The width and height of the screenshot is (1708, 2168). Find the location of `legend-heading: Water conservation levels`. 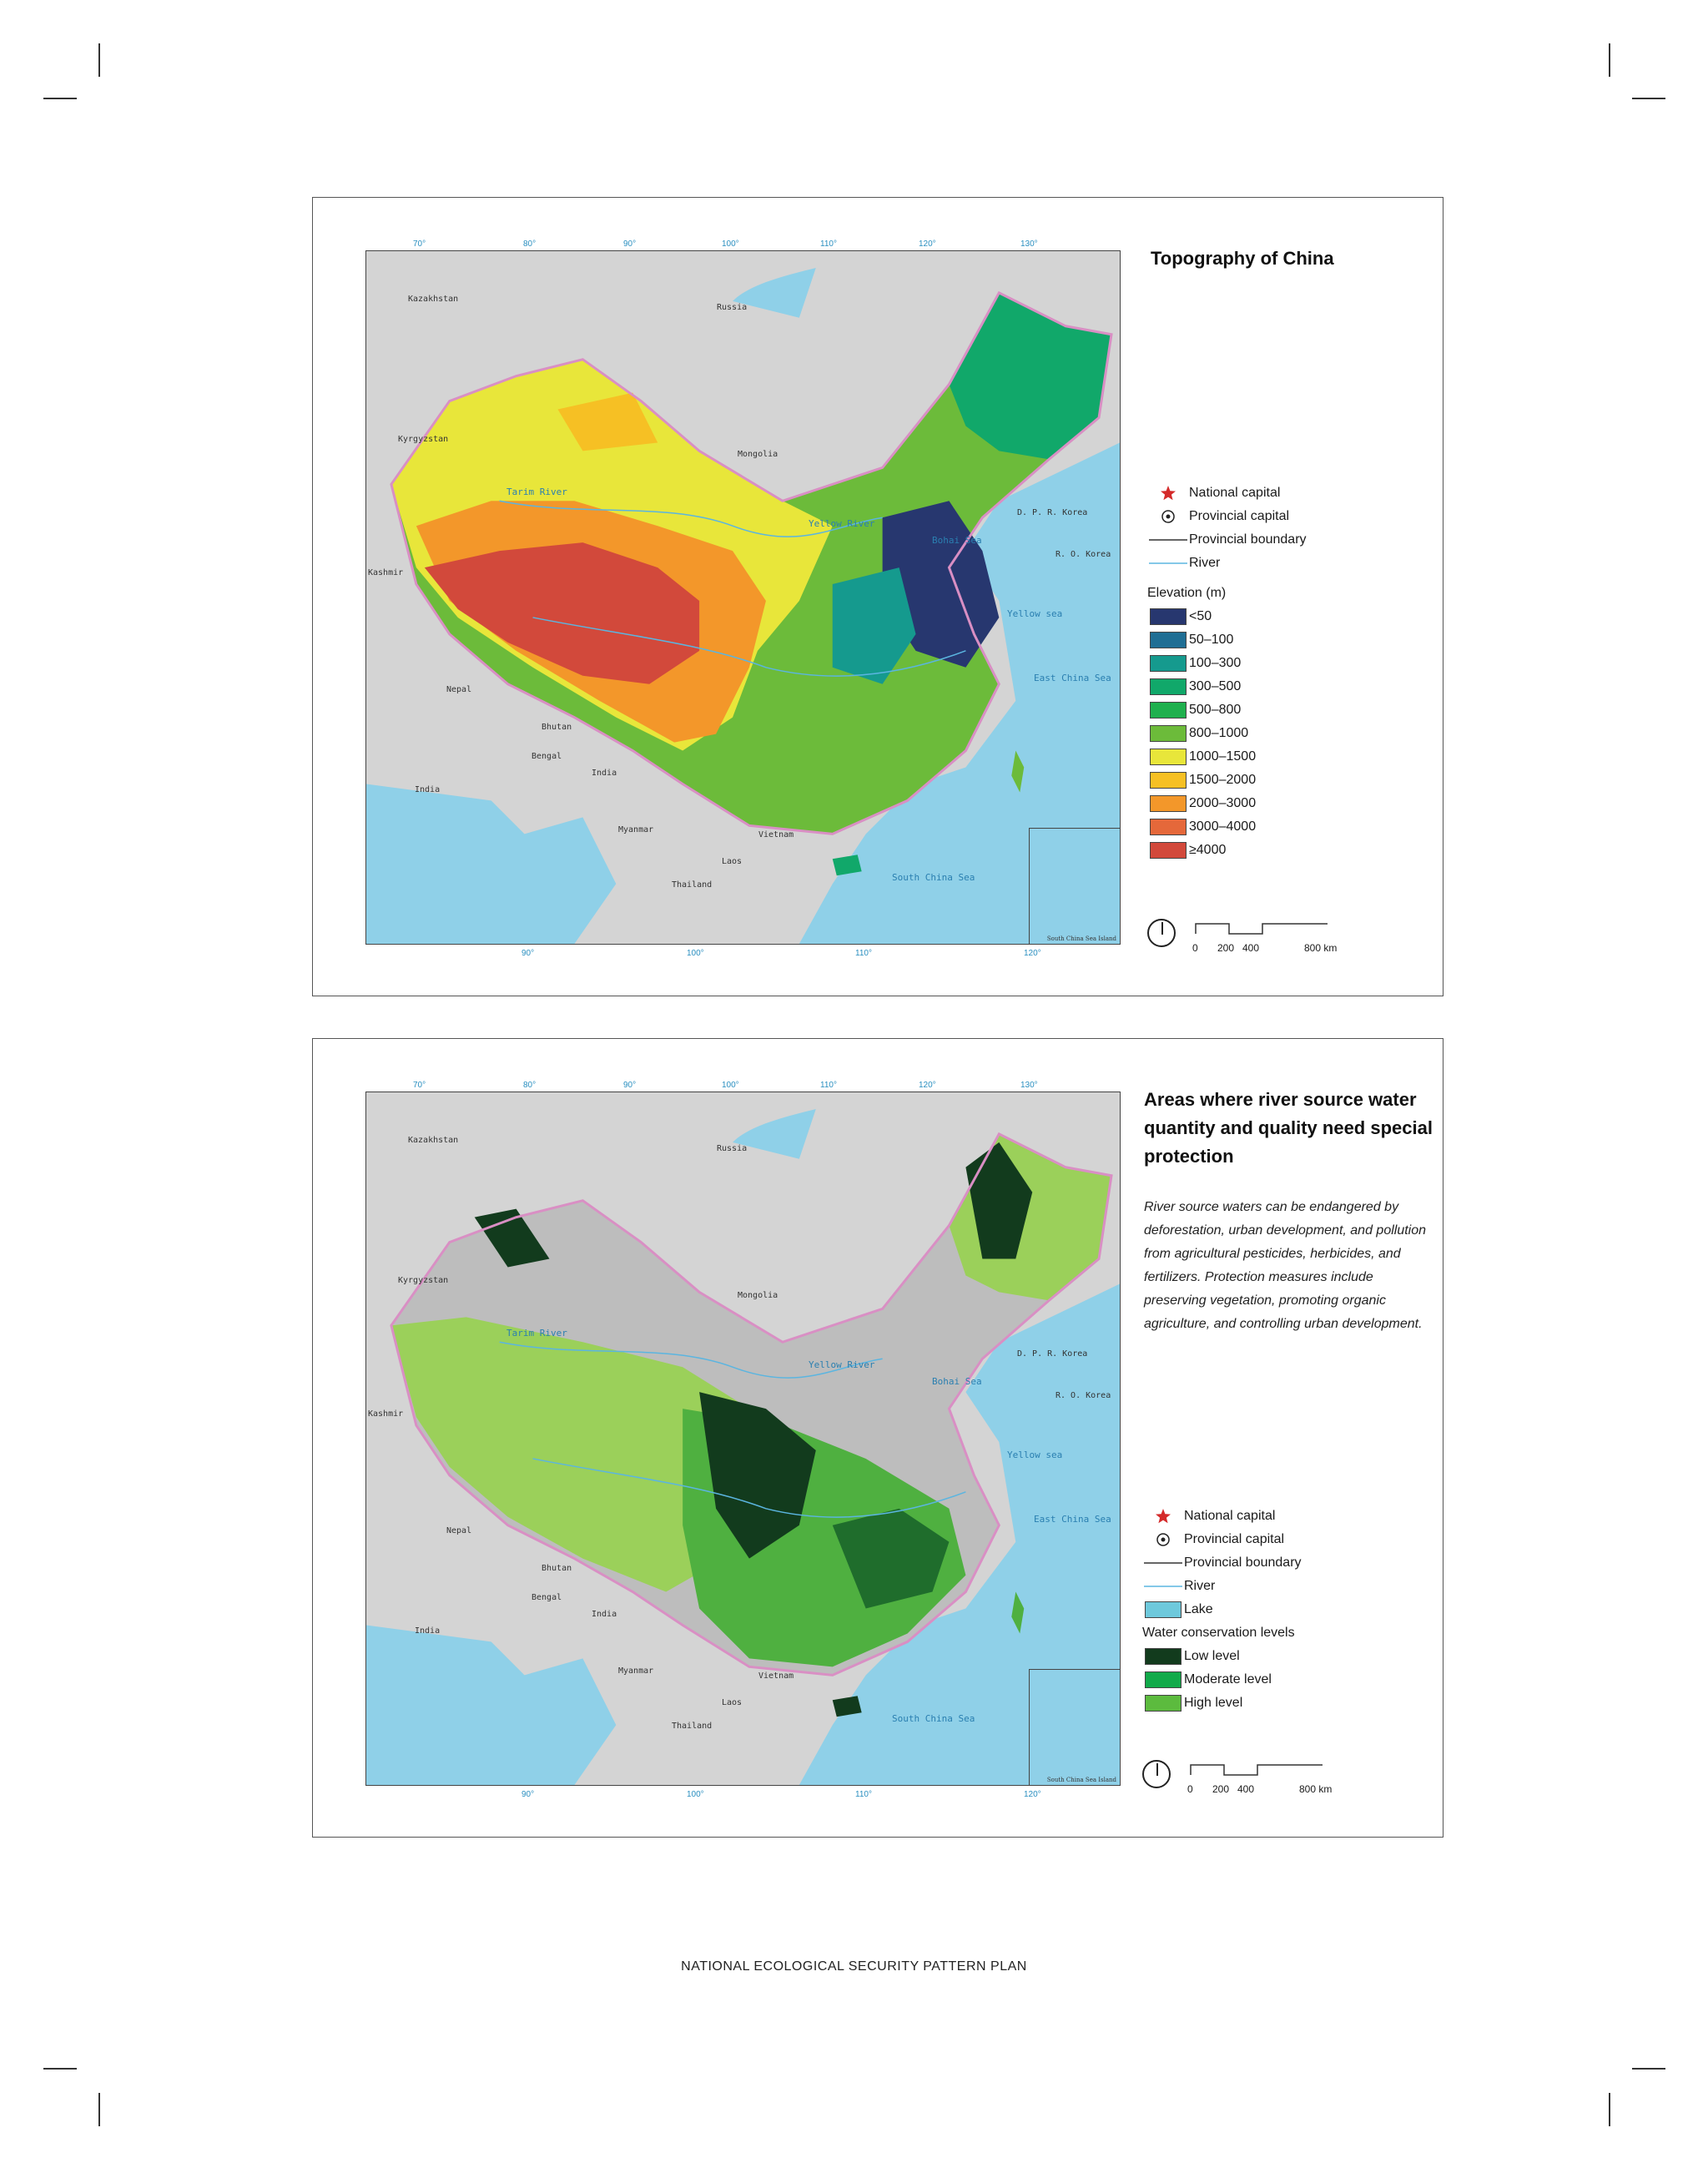

legend-heading: Water conservation levels is located at coordinates (1218, 1633).